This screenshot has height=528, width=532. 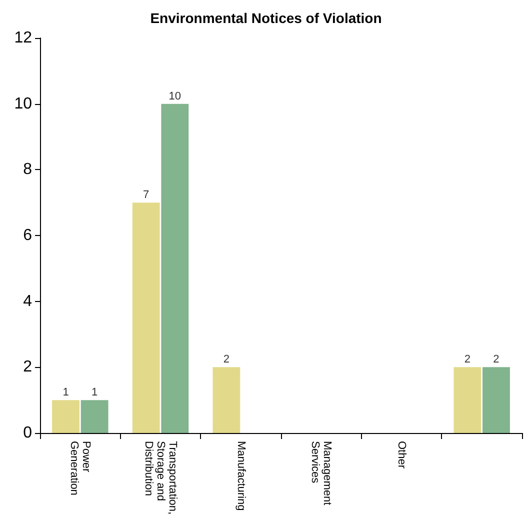 What do you see at coordinates (27, 301) in the screenshot?
I see `y-tick-label: 4` at bounding box center [27, 301].